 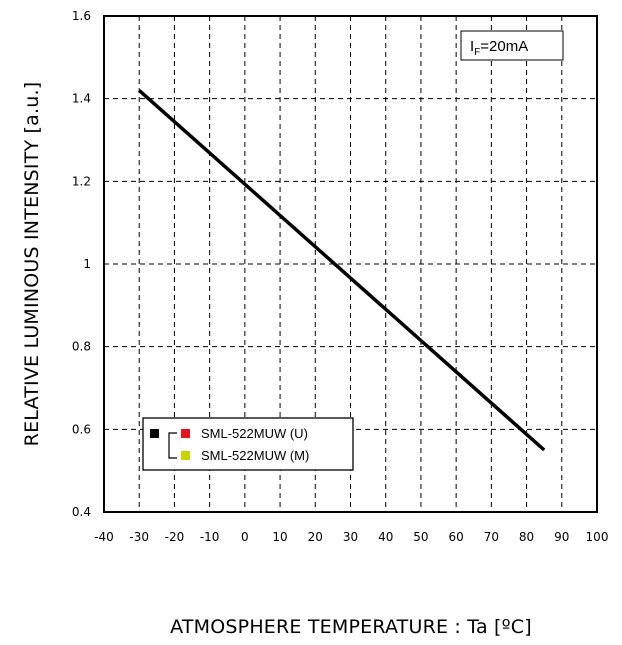 What do you see at coordinates (81, 181) in the screenshot?
I see `y-tick-label: 1.2` at bounding box center [81, 181].